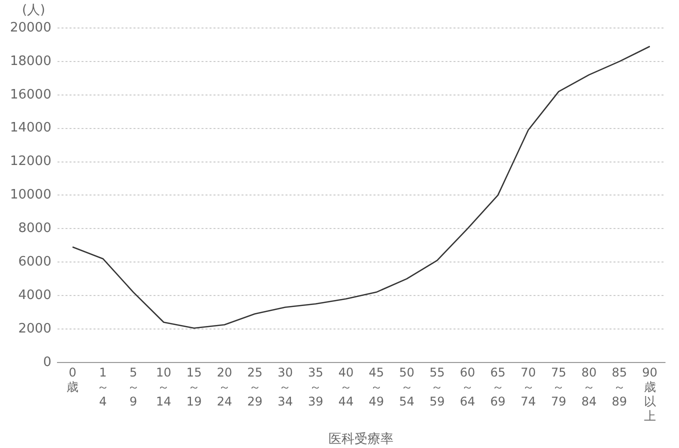 This screenshot has height=448, width=679. What do you see at coordinates (31, 128) in the screenshot?
I see `y-tick-label: 14000` at bounding box center [31, 128].